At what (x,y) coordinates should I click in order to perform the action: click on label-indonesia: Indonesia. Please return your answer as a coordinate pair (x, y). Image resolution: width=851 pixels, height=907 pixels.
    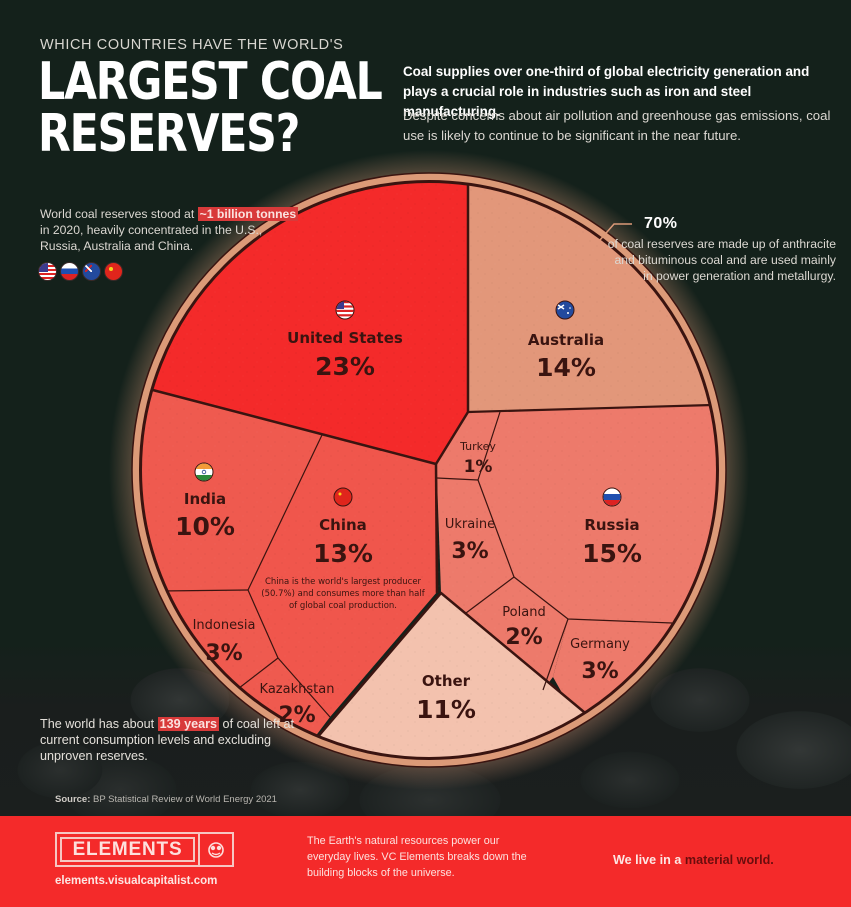
    Looking at the image, I should click on (224, 625).